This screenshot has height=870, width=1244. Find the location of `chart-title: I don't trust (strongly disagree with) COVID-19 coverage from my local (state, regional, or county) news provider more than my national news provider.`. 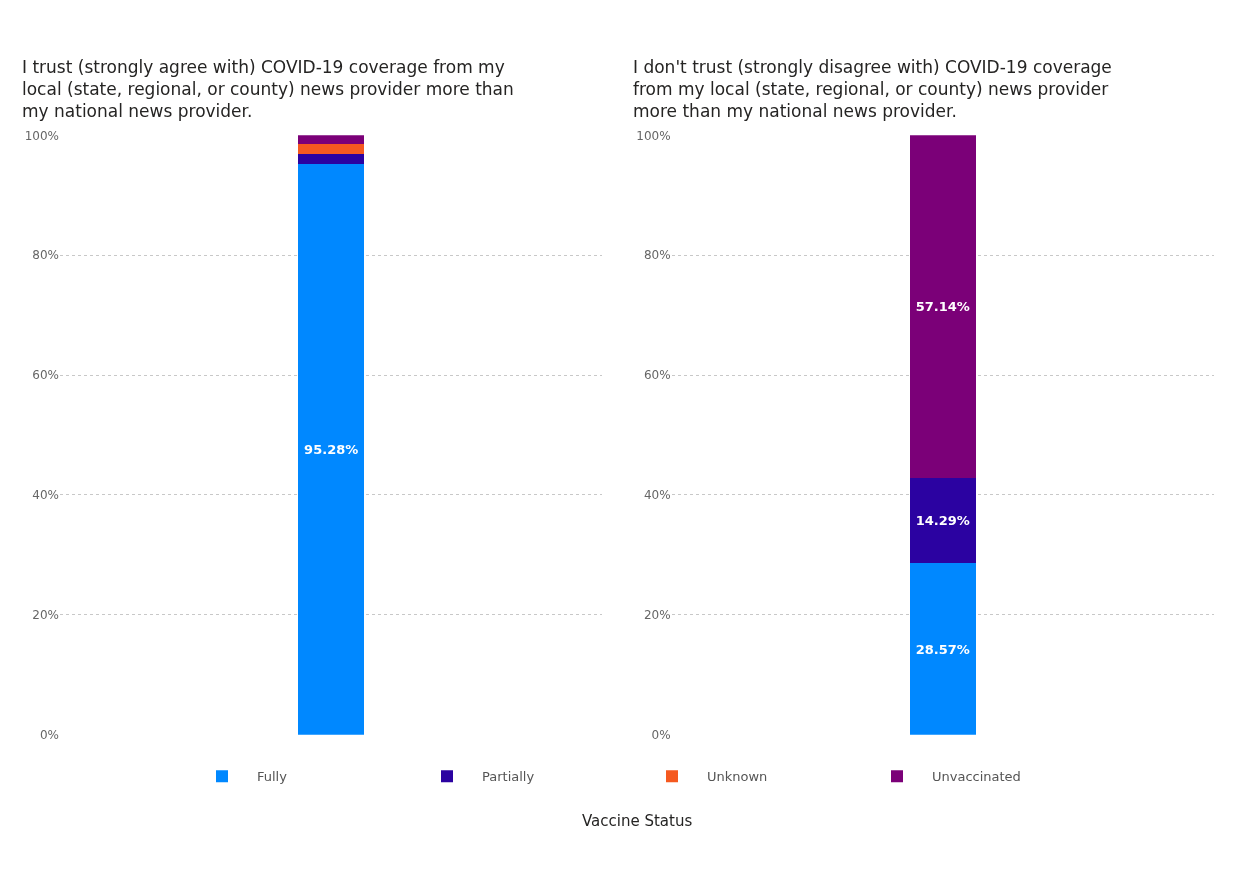

chart-title: I don't trust (strongly disagree with) COVID-19 coverage from my local (state, regional, or county) news provider more than my national news provider. is located at coordinates (872, 89).